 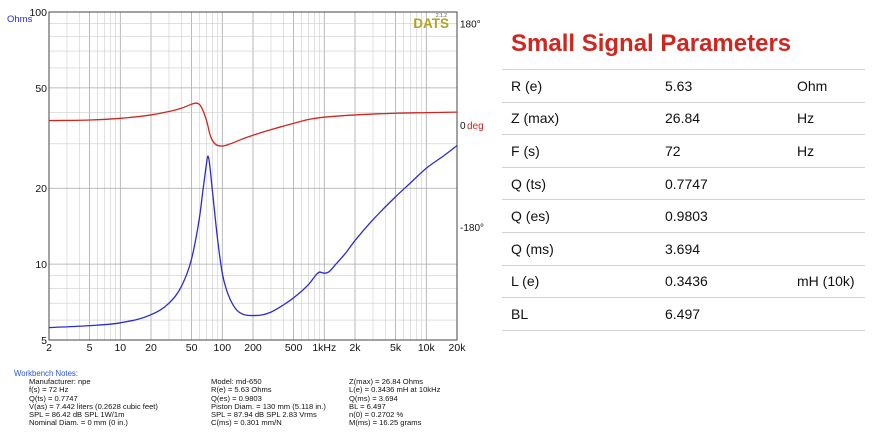 What do you see at coordinates (831, 86) in the screenshot?
I see `parameter-unit: Ohm` at bounding box center [831, 86].